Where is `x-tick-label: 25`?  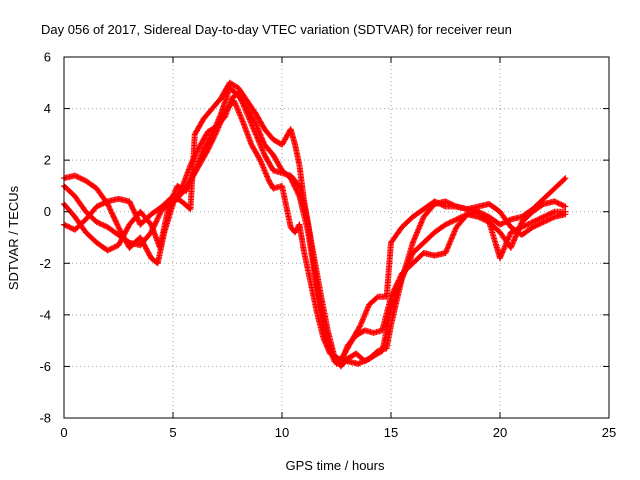
x-tick-label: 25 is located at coordinates (609, 432).